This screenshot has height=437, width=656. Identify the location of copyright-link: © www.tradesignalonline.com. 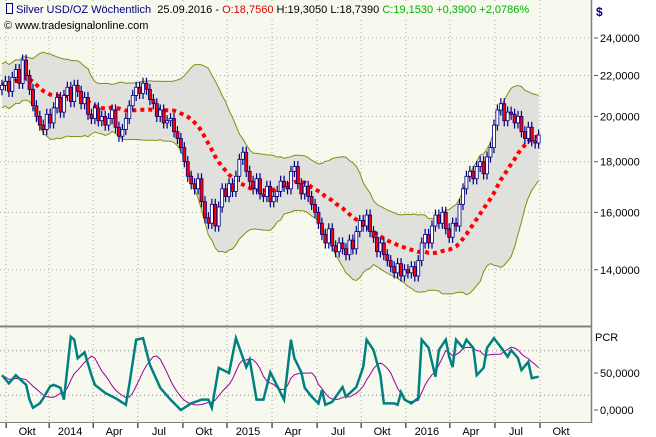
(76, 26).